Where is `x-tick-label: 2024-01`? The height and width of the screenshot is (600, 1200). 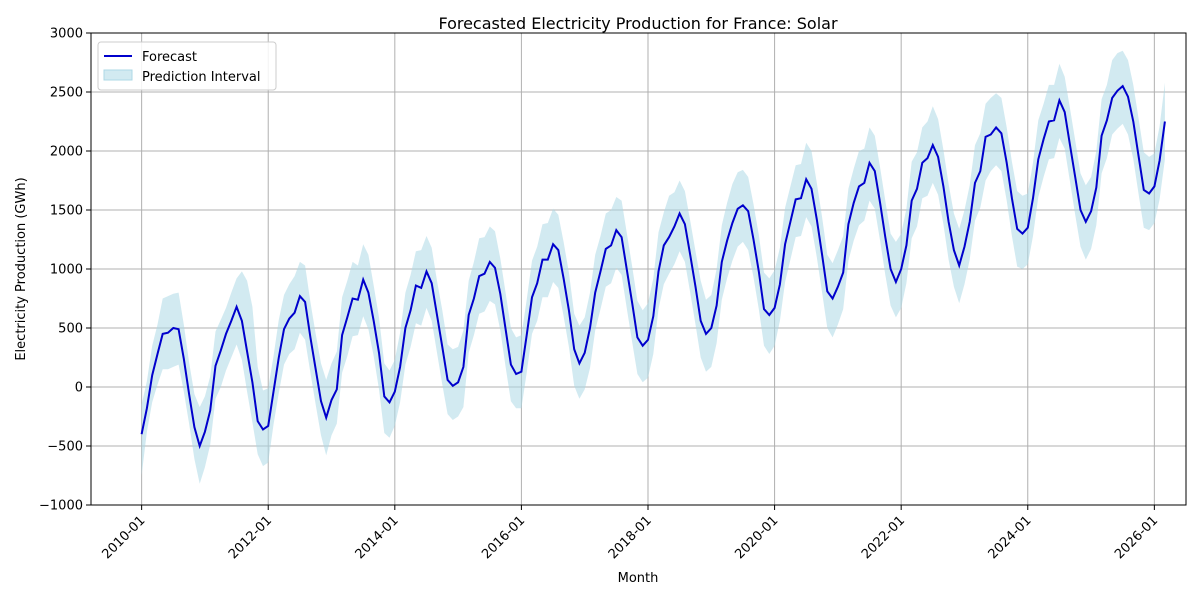 x-tick-label: 2024-01 is located at coordinates (1010, 537).